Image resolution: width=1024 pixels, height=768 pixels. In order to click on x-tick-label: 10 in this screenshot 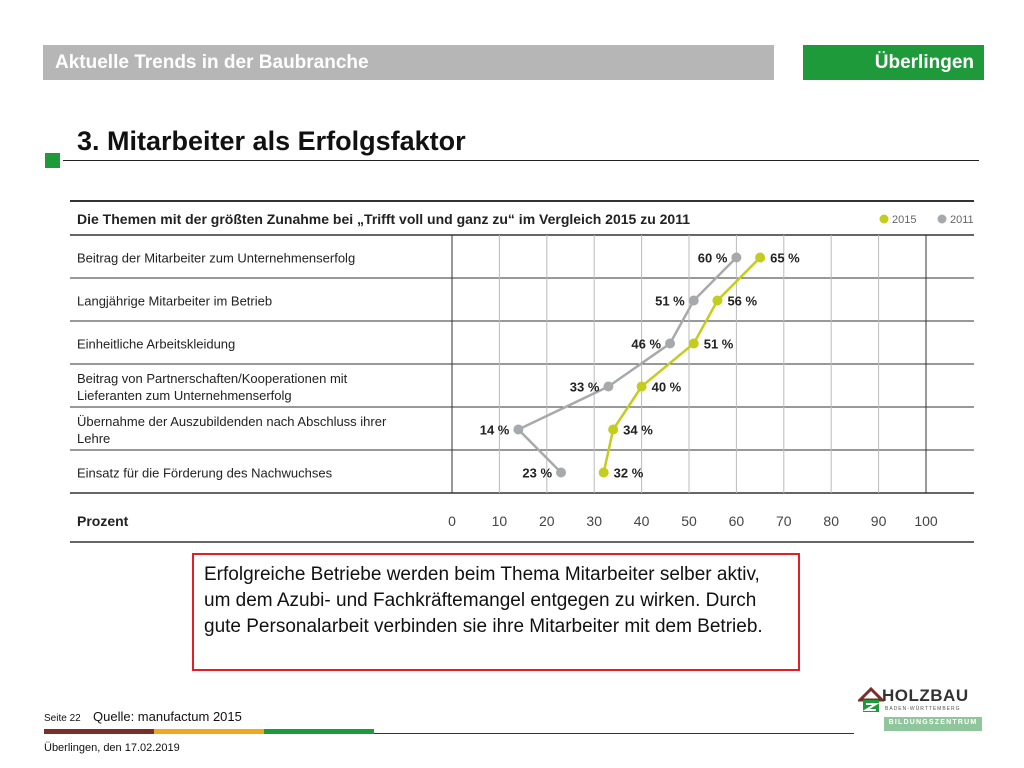, I will do `click(500, 521)`.